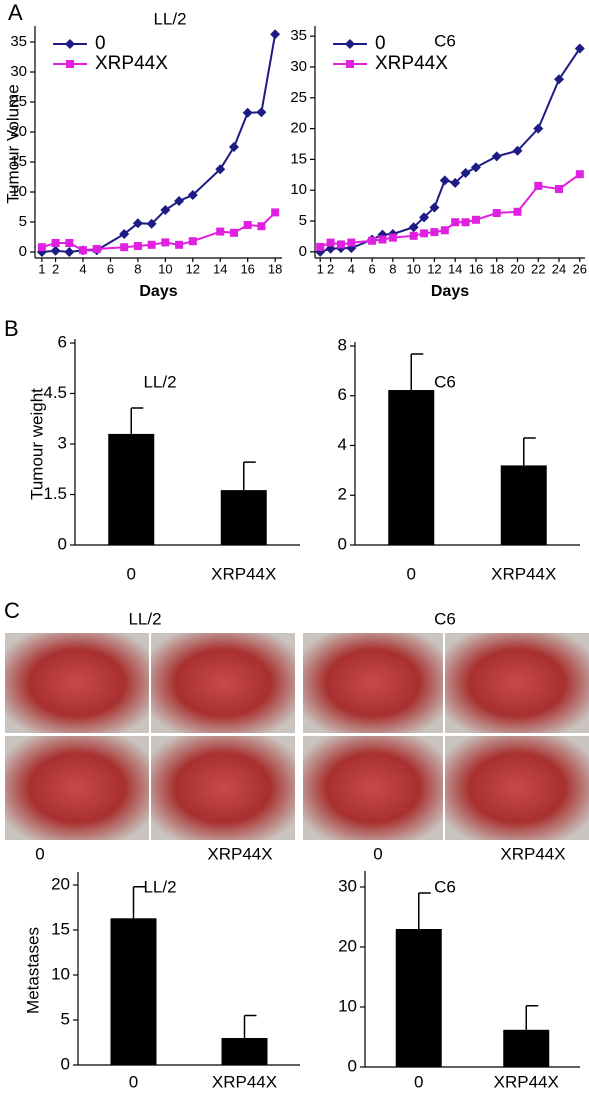 The height and width of the screenshot is (1095, 589). Describe the element at coordinates (158, 231) in the screenshot. I see `series-line` at that location.